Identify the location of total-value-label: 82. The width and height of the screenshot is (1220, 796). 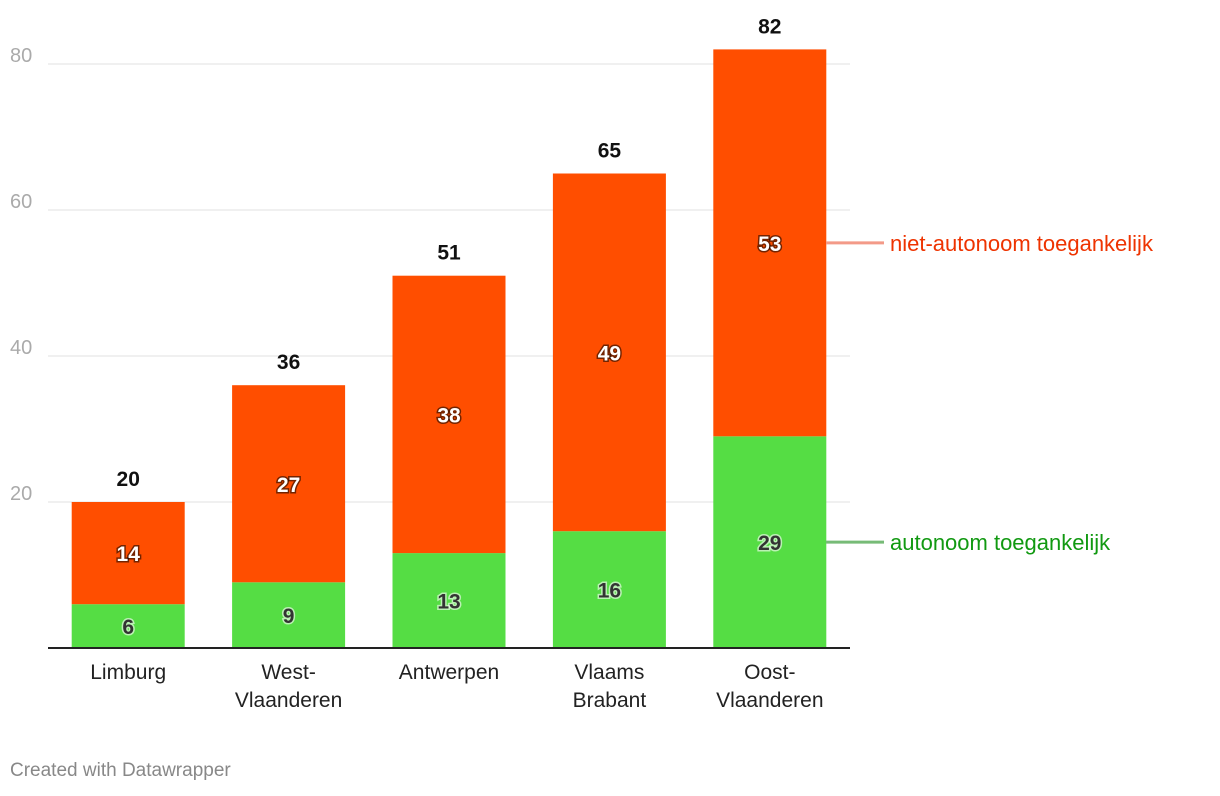
(769, 26).